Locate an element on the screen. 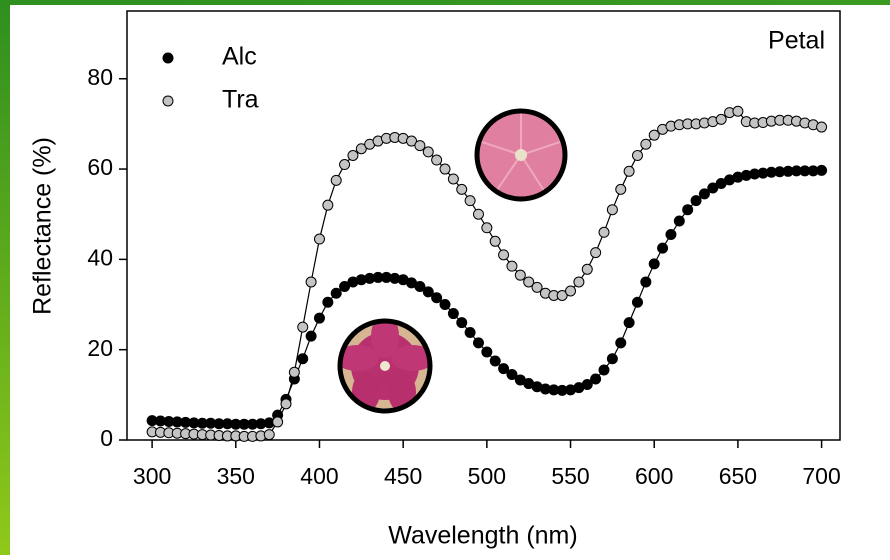 The image size is (890, 560). x-tick-label: 500 is located at coordinates (487, 476).